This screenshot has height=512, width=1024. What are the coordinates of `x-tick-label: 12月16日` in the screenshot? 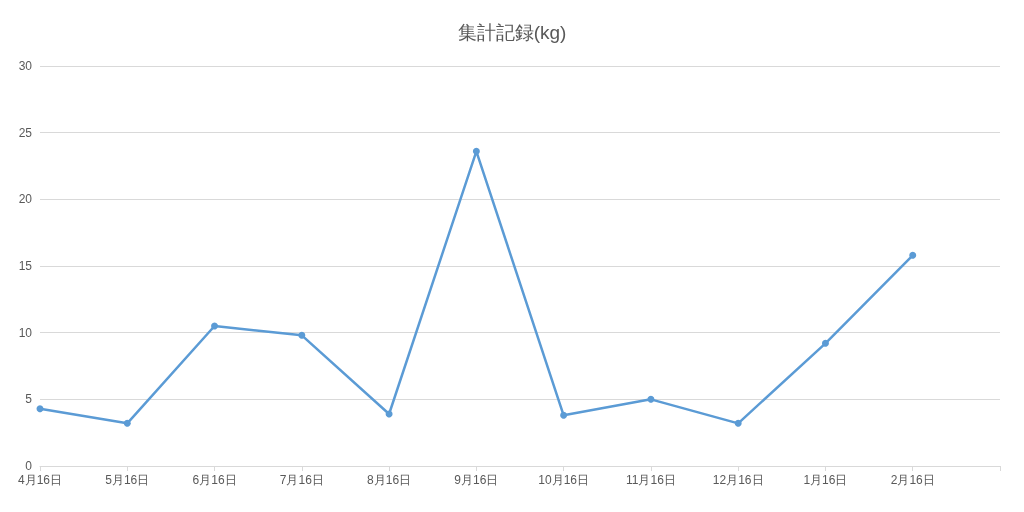 It's located at (738, 480).